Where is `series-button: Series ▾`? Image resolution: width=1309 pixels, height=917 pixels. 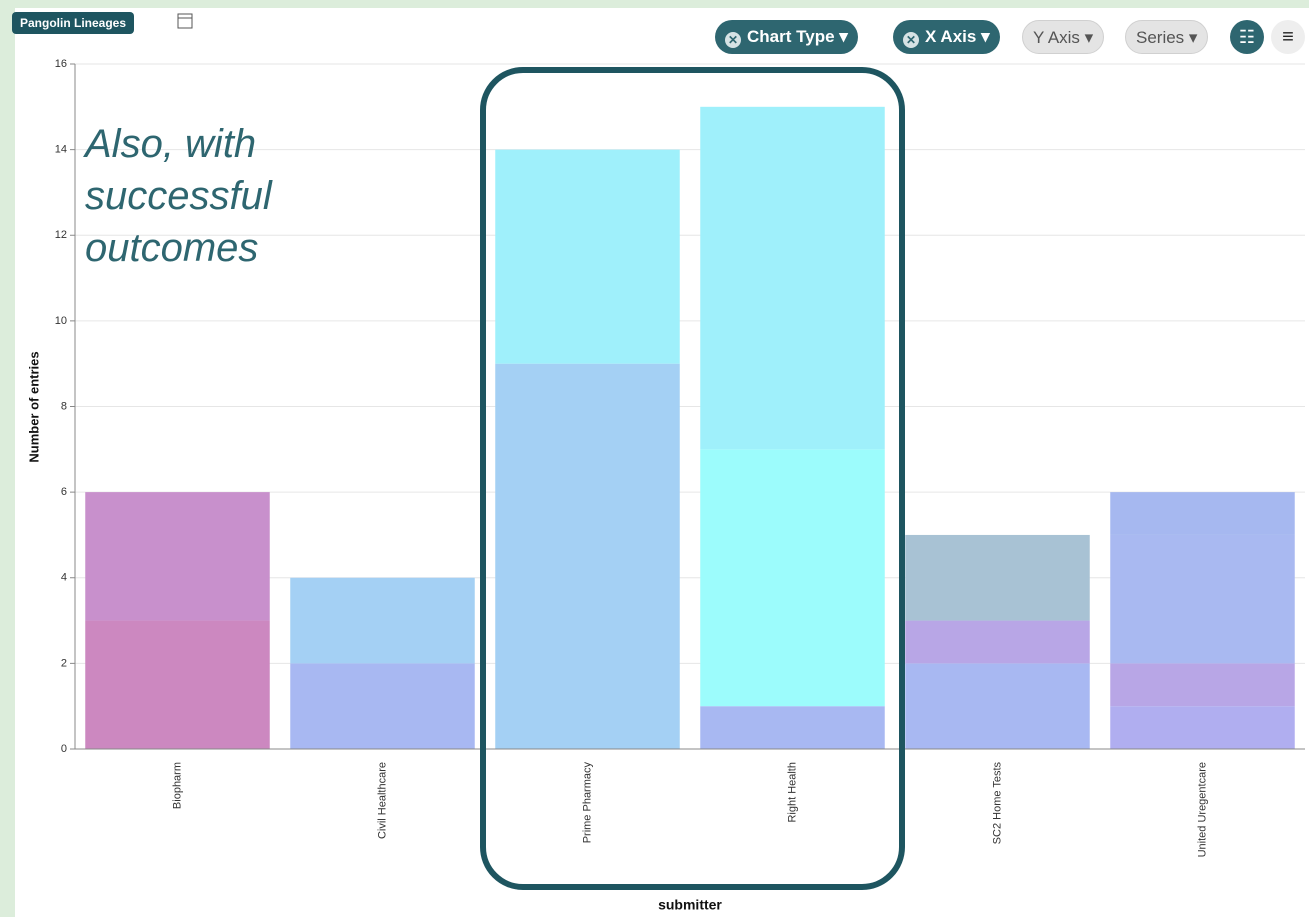 series-button: Series ▾ is located at coordinates (1167, 37).